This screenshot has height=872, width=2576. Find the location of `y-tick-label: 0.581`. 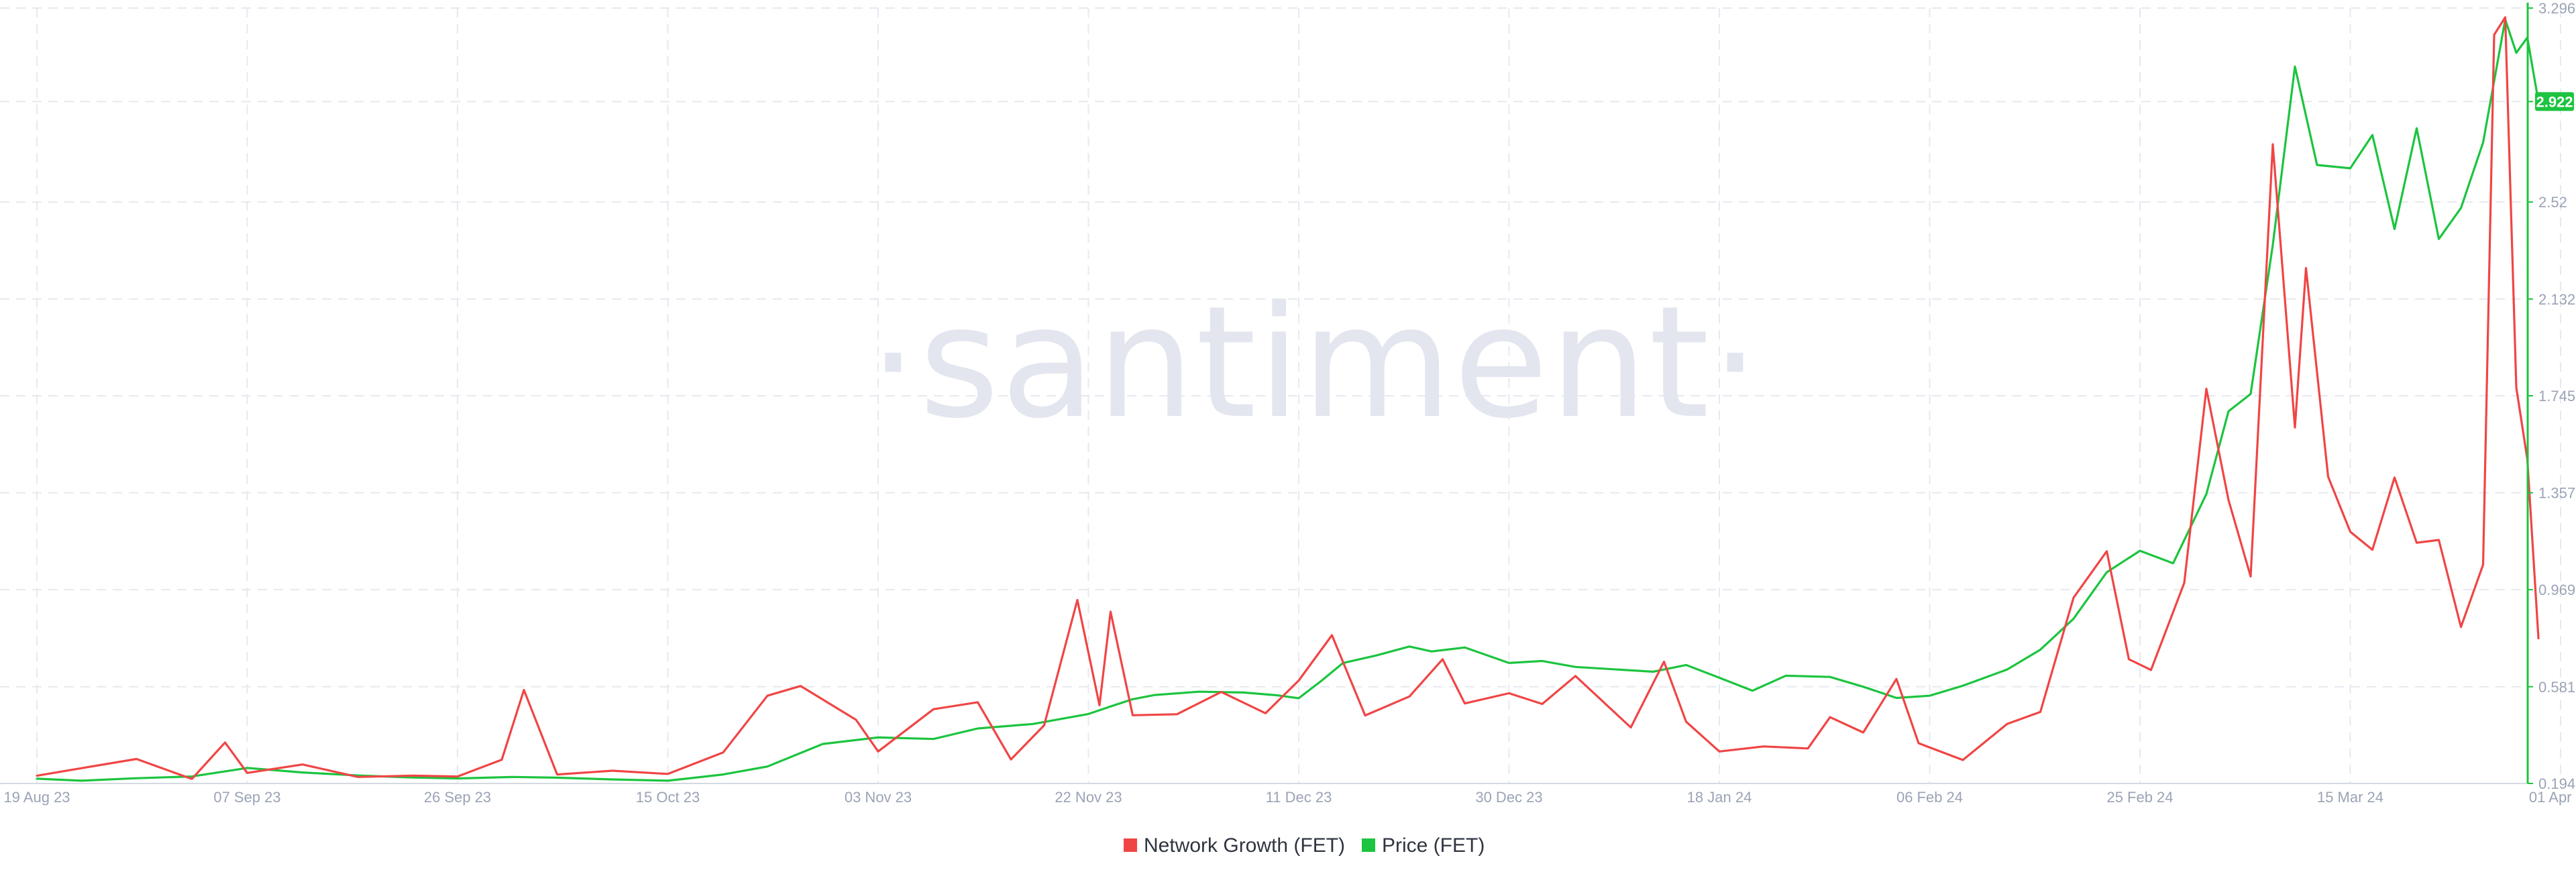

y-tick-label: 0.581 is located at coordinates (2556, 687).